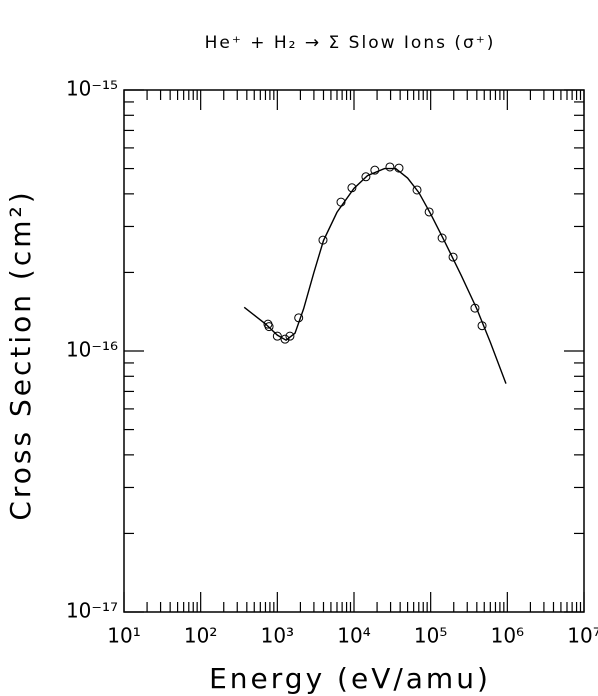 Image resolution: width=598 pixels, height=696 pixels. I want to click on chart-title: He⁺ + H₂ → Σ Slow Ions (σ⁺), so click(350, 43).